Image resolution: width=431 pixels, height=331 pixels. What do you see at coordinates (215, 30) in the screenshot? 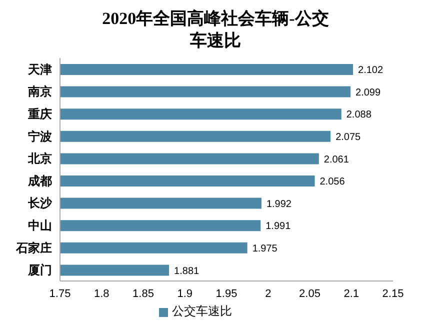
I see `chart-title: 2020年全国高峰社会车辆-公交车速比` at bounding box center [215, 30].